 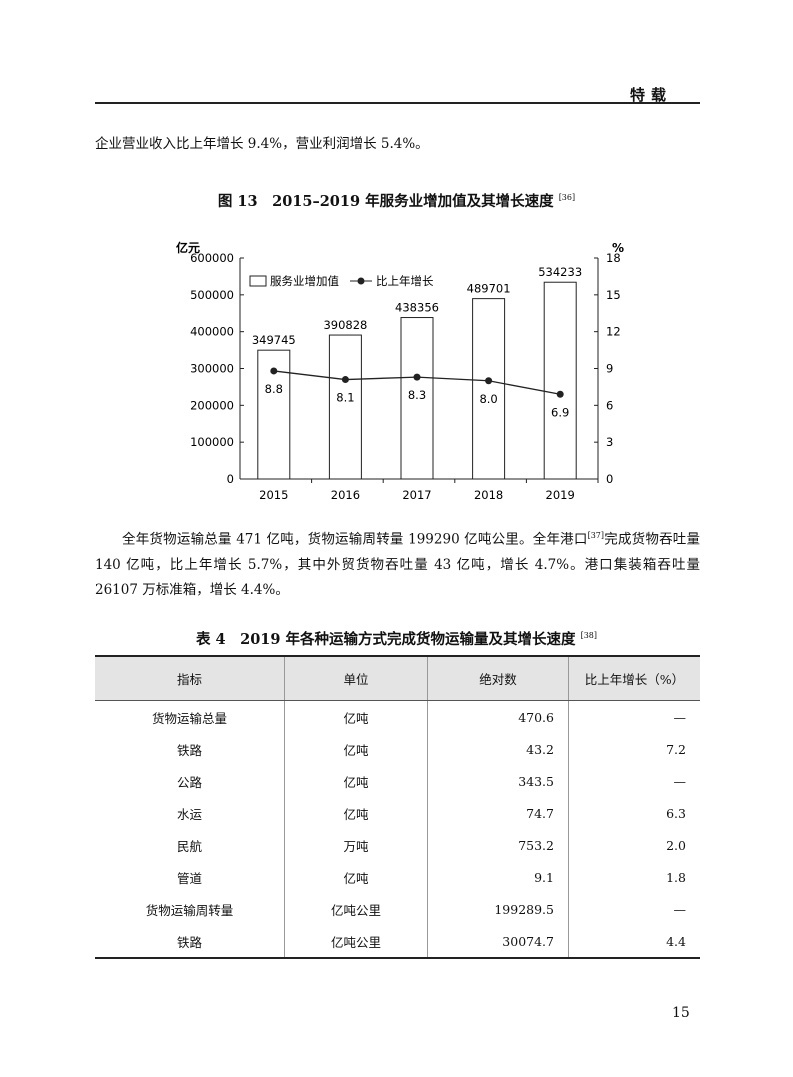 I want to click on table-row: 铁路 亿吨 43.2 7.2, so click(x=397, y=749).